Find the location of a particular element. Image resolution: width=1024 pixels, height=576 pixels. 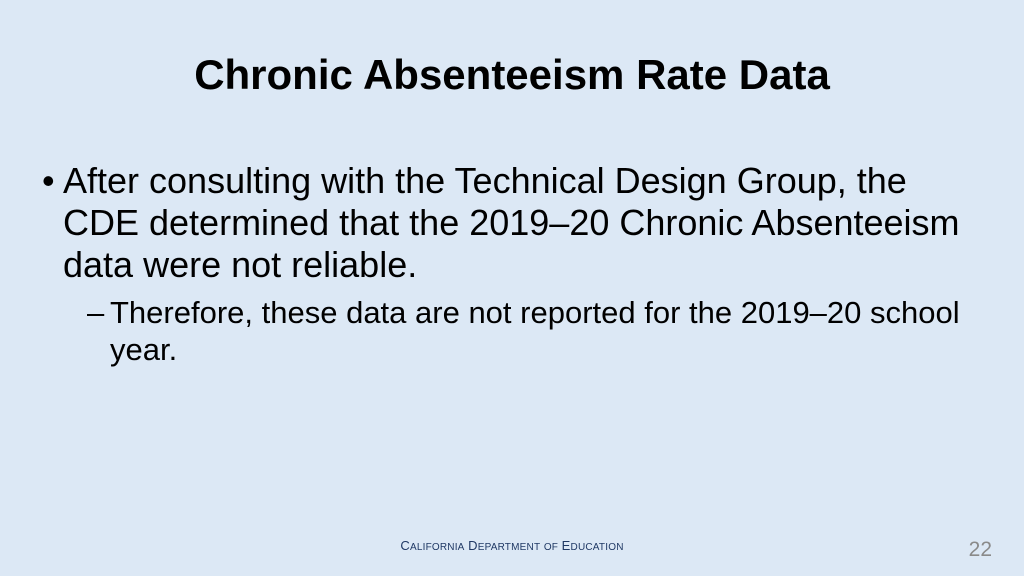

footer-word-education: Education is located at coordinates (592, 545).